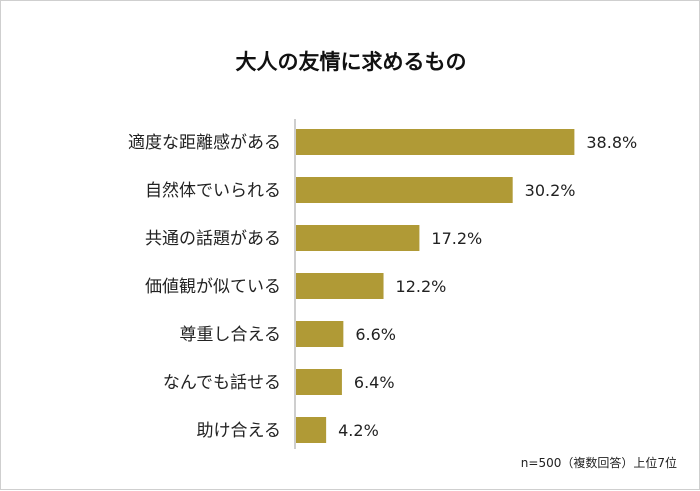 Image resolution: width=700 pixels, height=491 pixels. What do you see at coordinates (222, 383) in the screenshot?
I see `category-label: なんでも話せる` at bounding box center [222, 383].